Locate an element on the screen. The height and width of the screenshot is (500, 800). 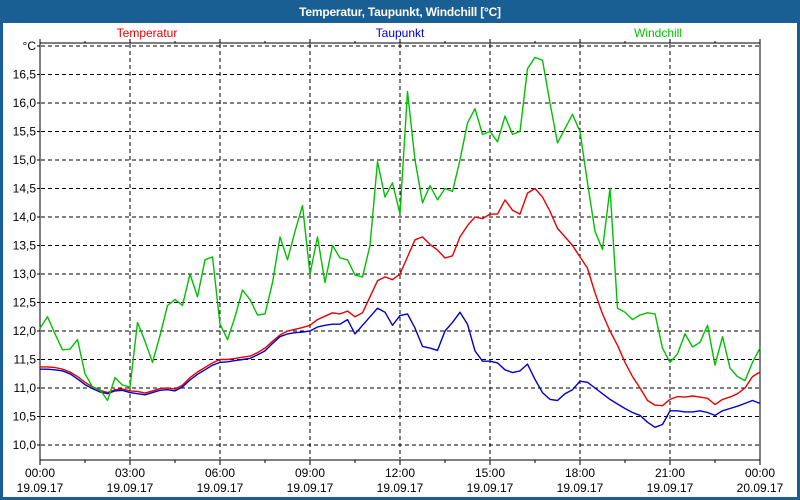
svg-text: 11,5 is located at coordinates (25, 360).